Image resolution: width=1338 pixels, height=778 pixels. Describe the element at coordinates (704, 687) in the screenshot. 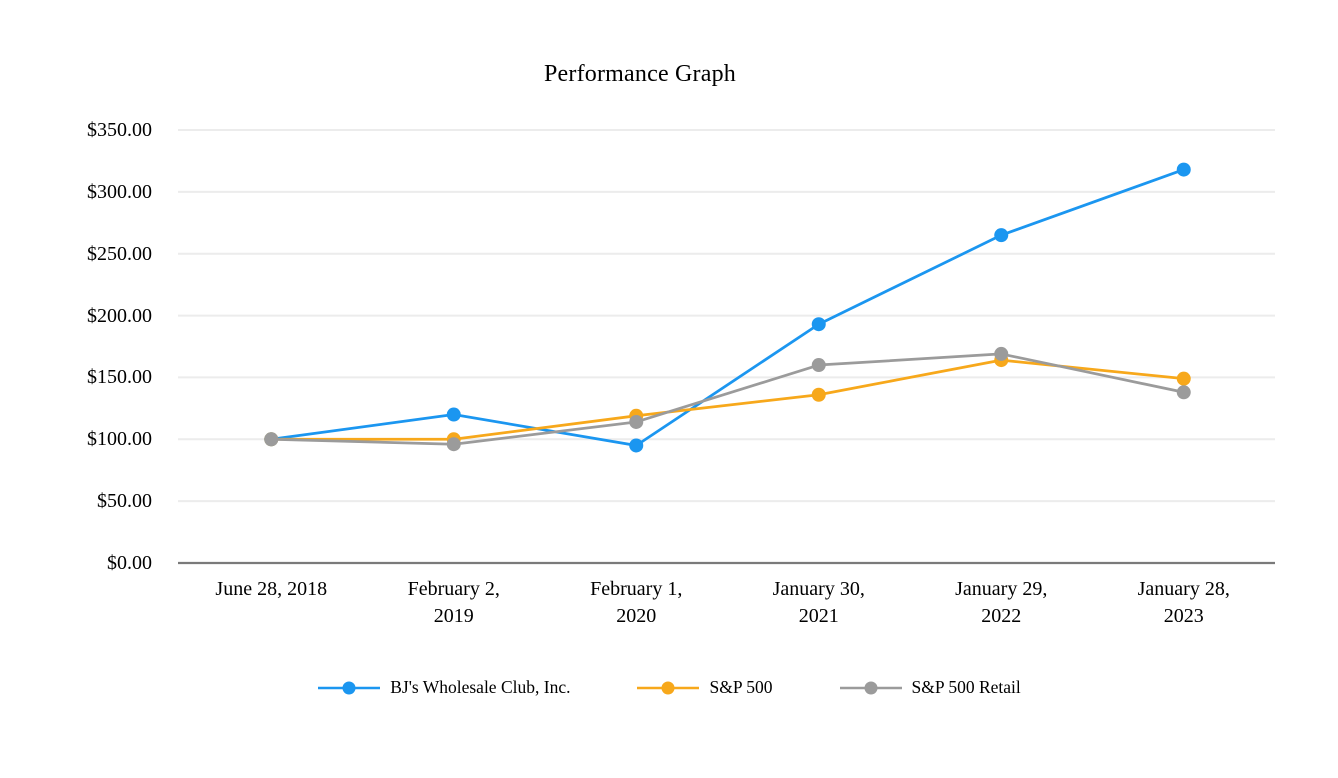

I see `legend-item: S&P 500` at that location.